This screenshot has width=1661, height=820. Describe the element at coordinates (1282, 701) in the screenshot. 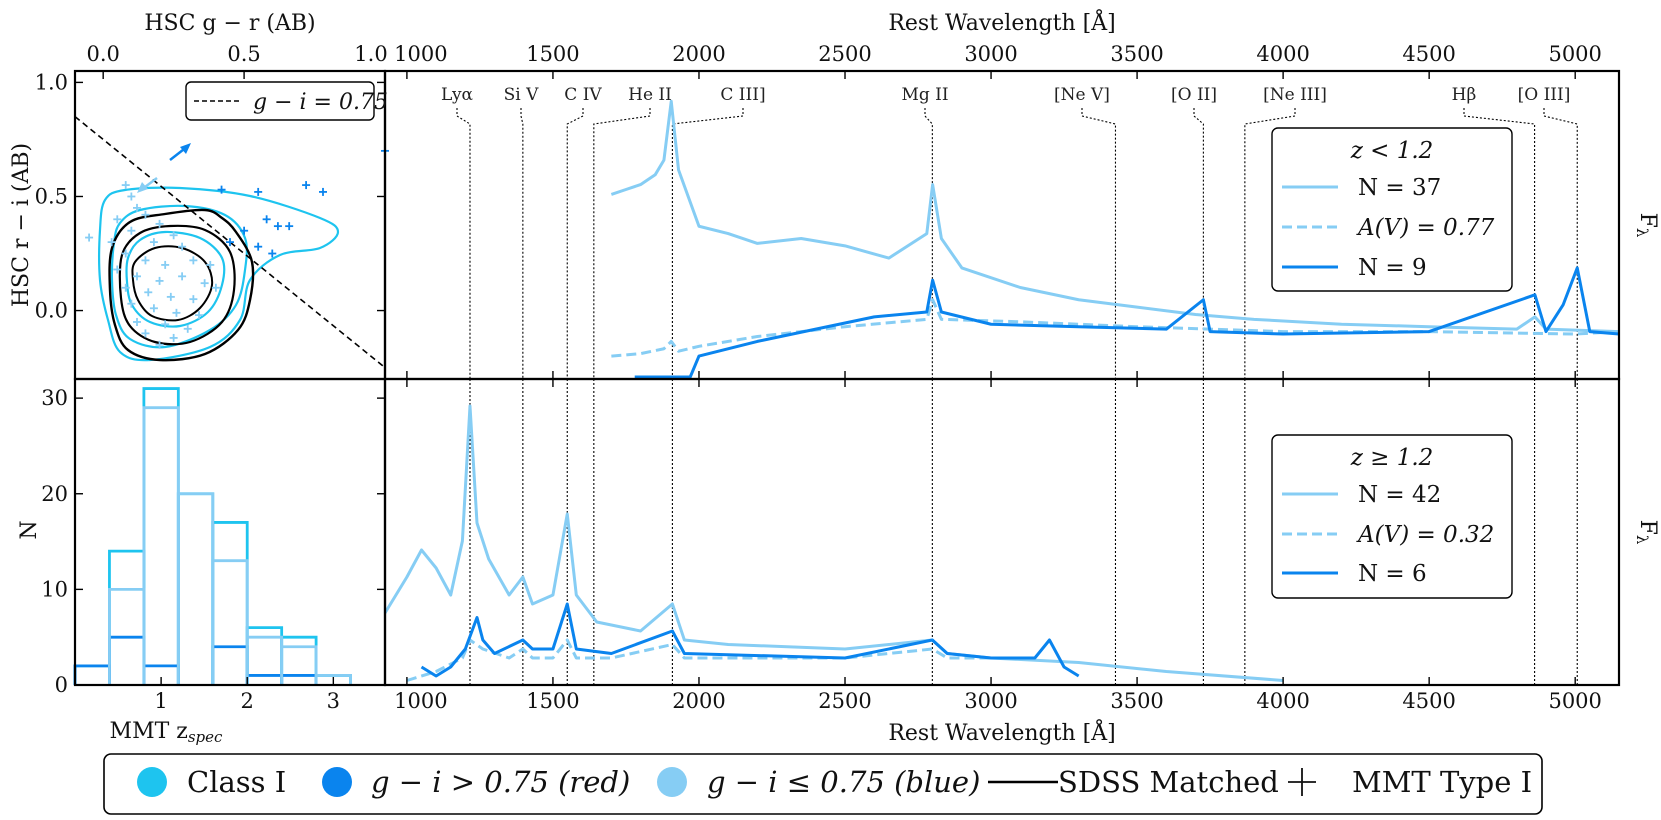

I see `spectra-bottom-tick-label: 4000` at that location.